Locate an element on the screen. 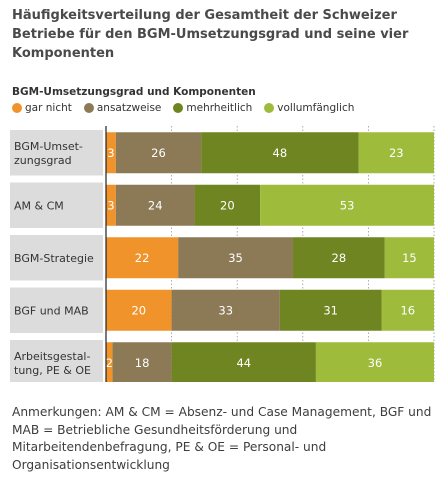 This screenshot has height=482, width=446. data-label: 24 is located at coordinates (155, 205).